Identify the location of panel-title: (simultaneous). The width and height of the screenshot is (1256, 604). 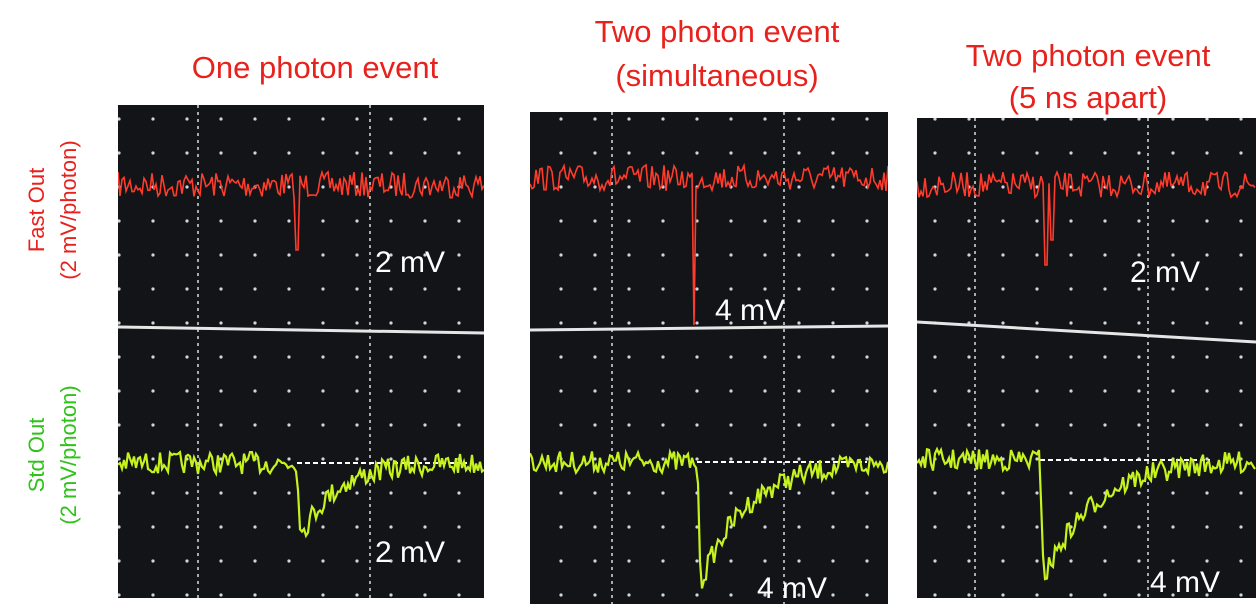
(716, 75).